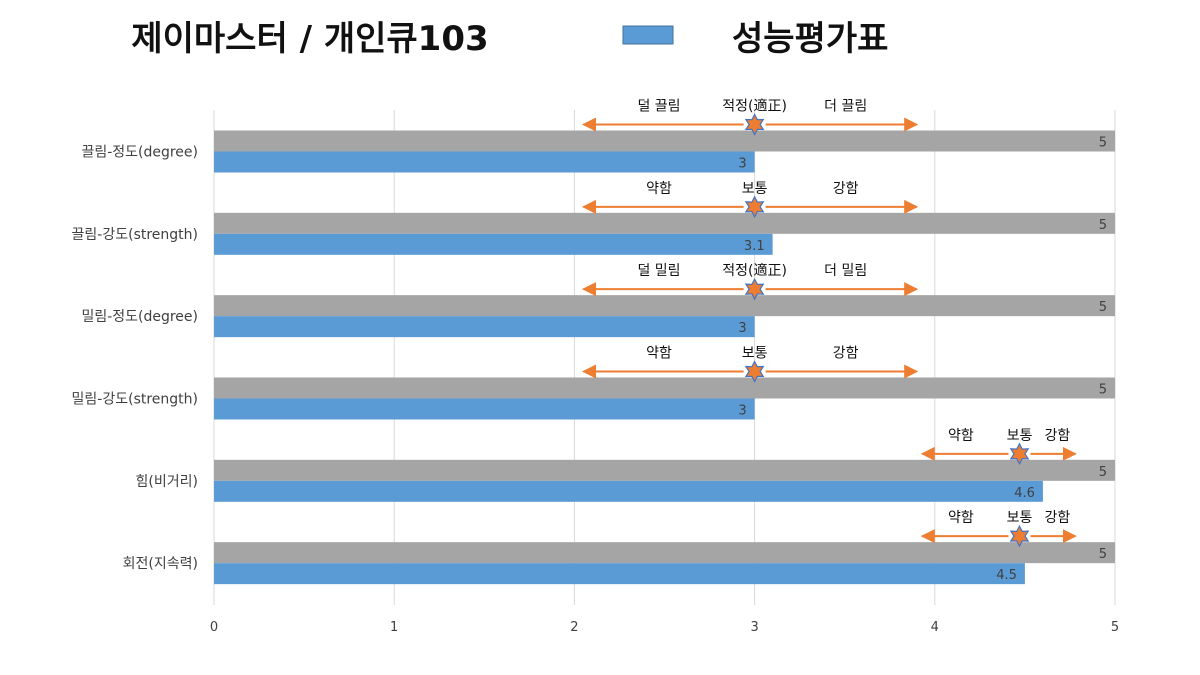 Image resolution: width=1200 pixels, height=675 pixels. What do you see at coordinates (754, 246) in the screenshot?
I see `data-label-score: 3.1` at bounding box center [754, 246].